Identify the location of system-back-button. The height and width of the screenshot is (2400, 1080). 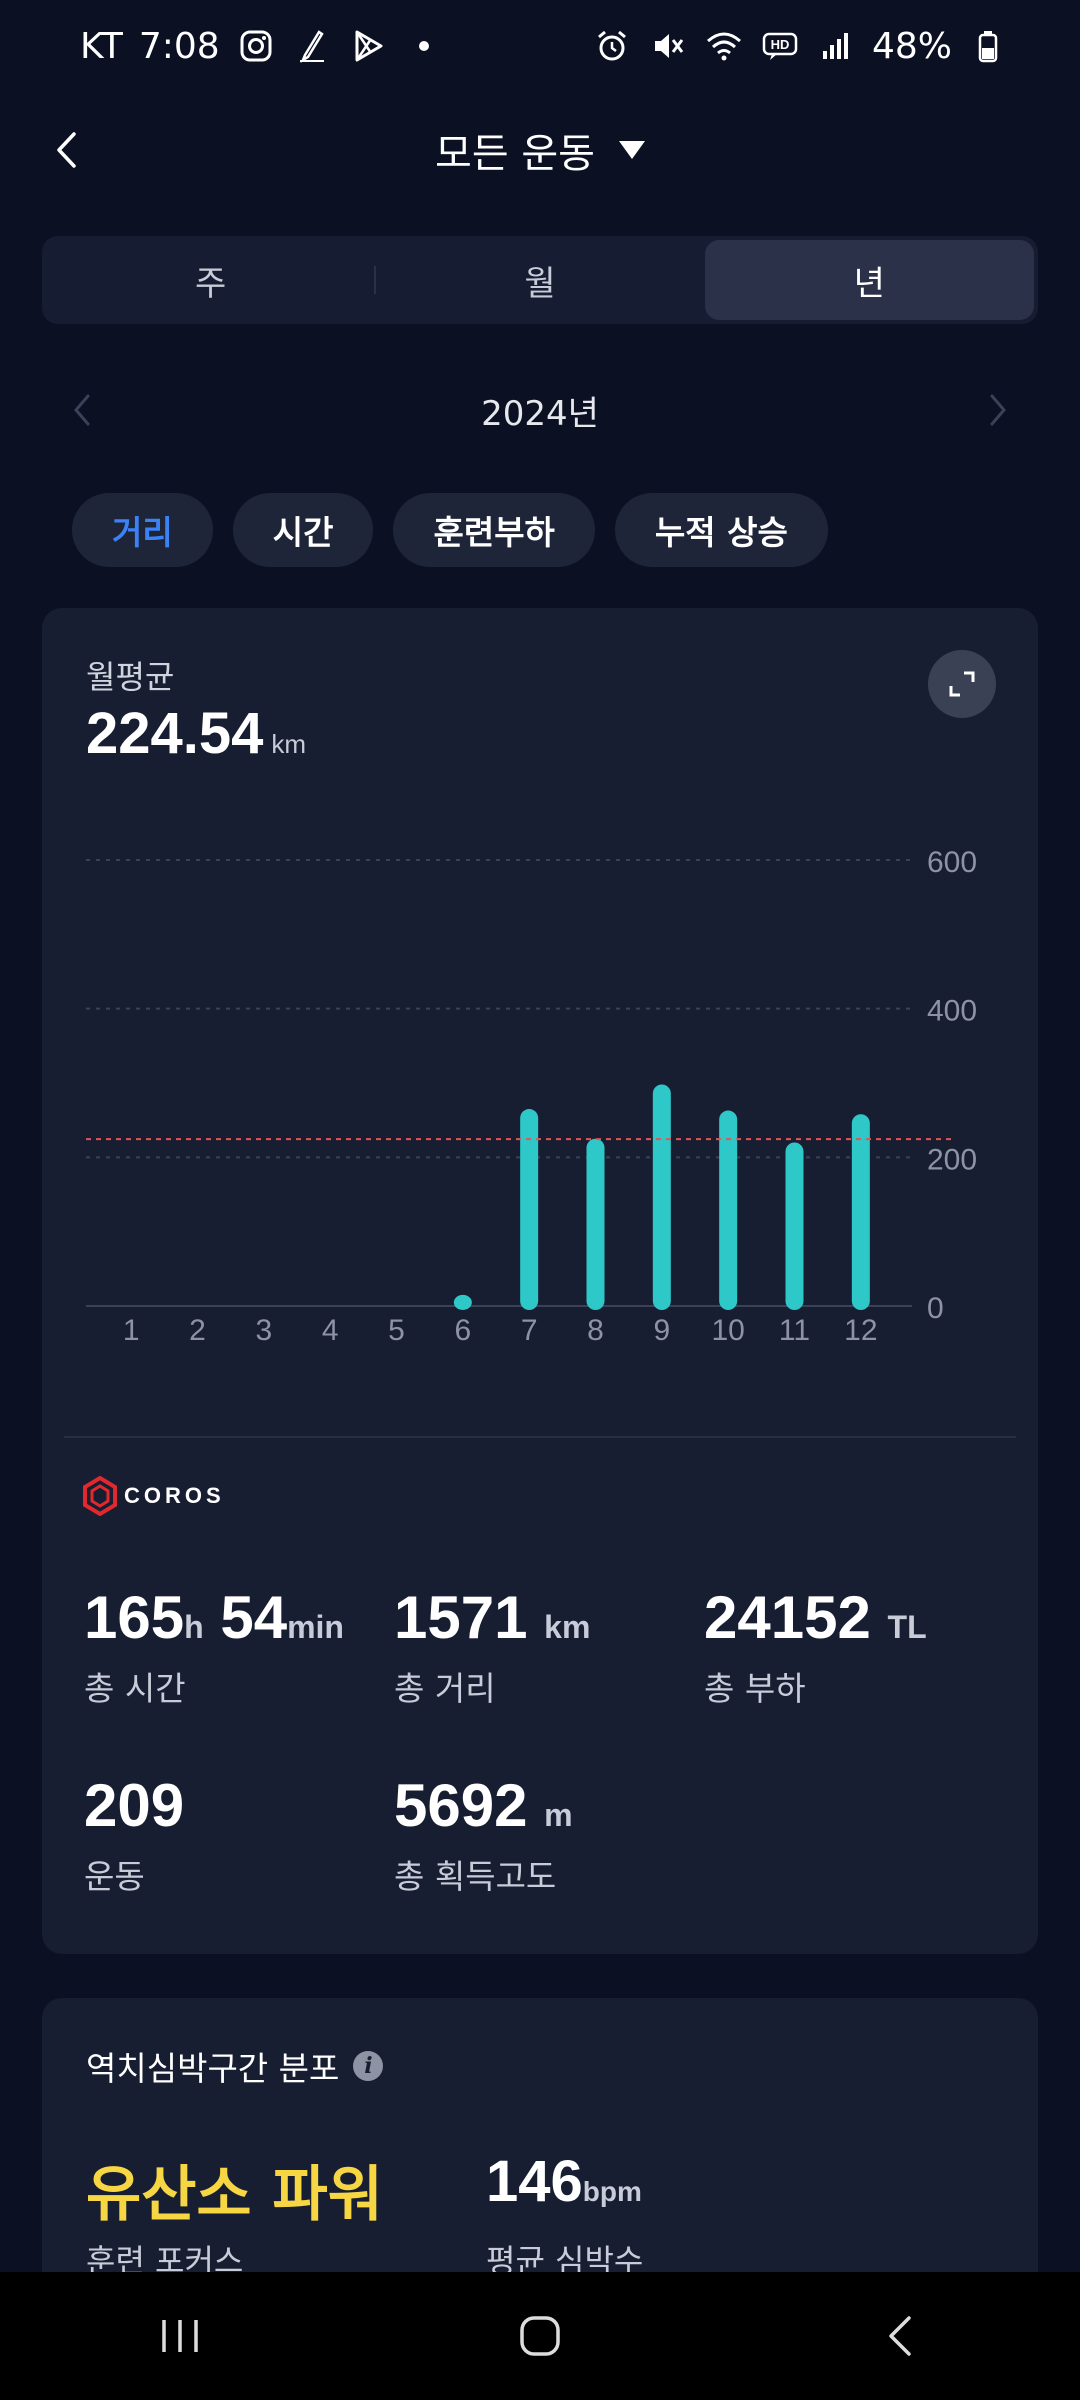
(900, 2336).